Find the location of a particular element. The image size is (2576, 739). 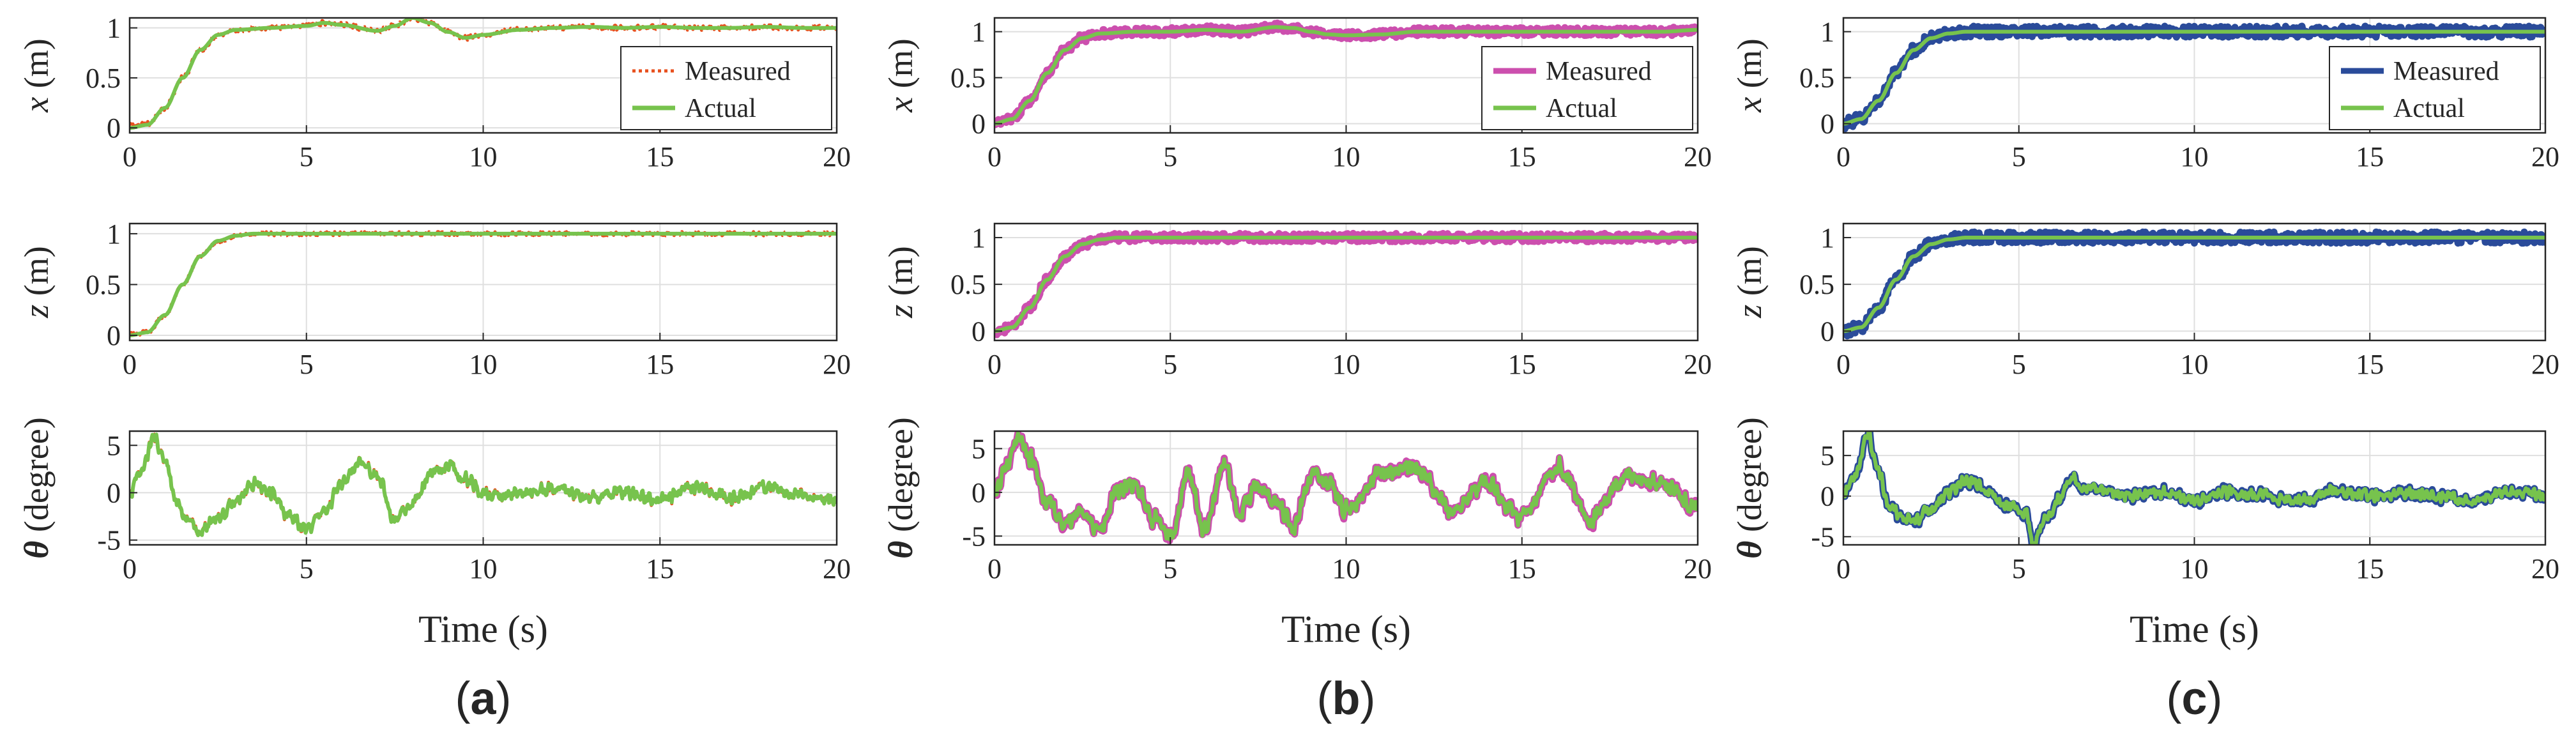

subplot-c-z: 0 5 10 15 20 0 0.5 1 z (m) is located at coordinates (2144, 301).